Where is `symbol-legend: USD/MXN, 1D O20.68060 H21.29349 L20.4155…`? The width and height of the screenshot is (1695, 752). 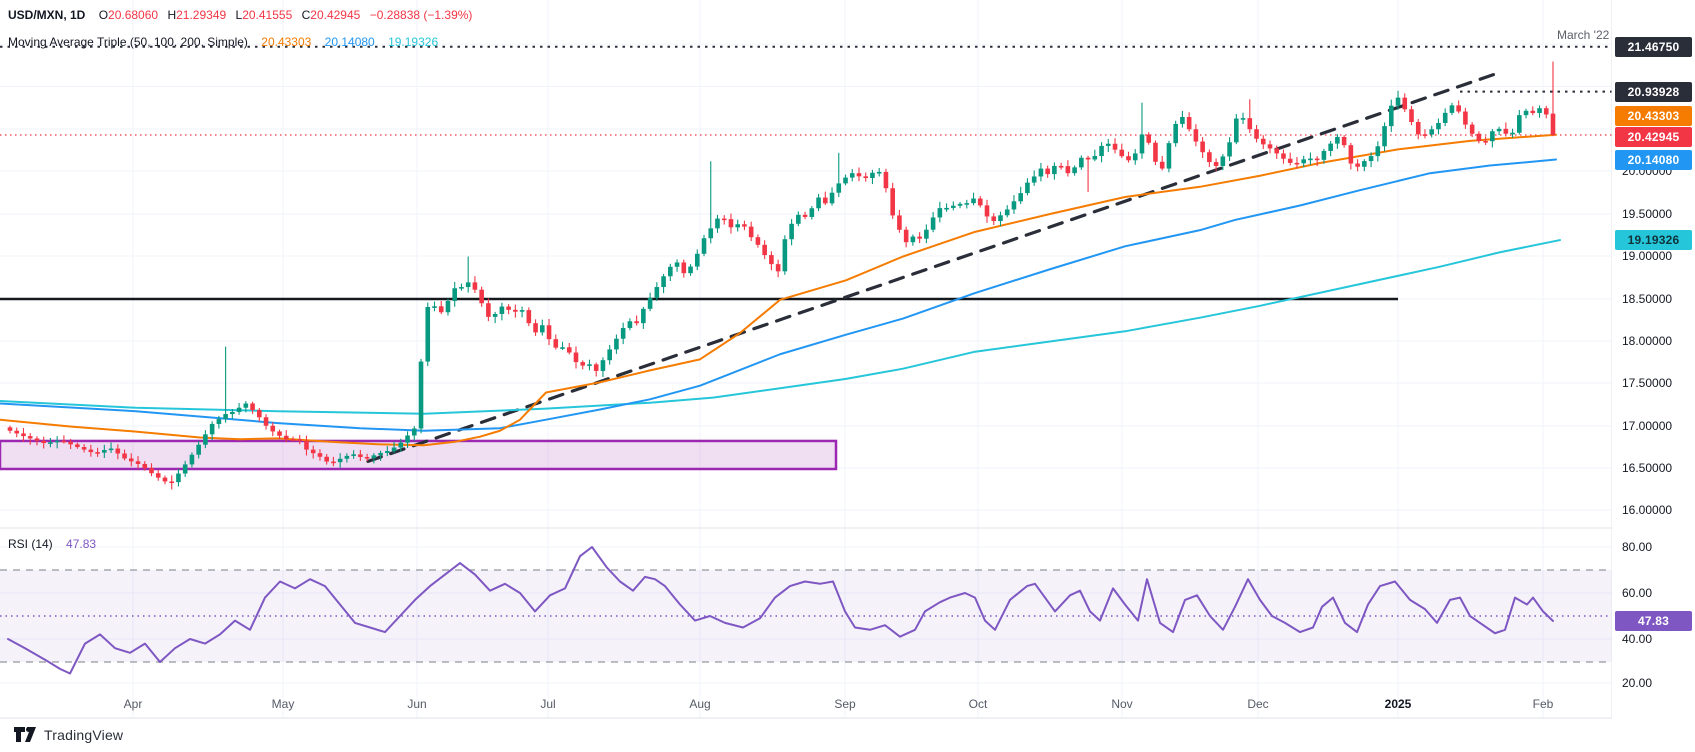 symbol-legend: USD/MXN, 1D O20.68060 H21.29349 L20.4155… is located at coordinates (240, 15).